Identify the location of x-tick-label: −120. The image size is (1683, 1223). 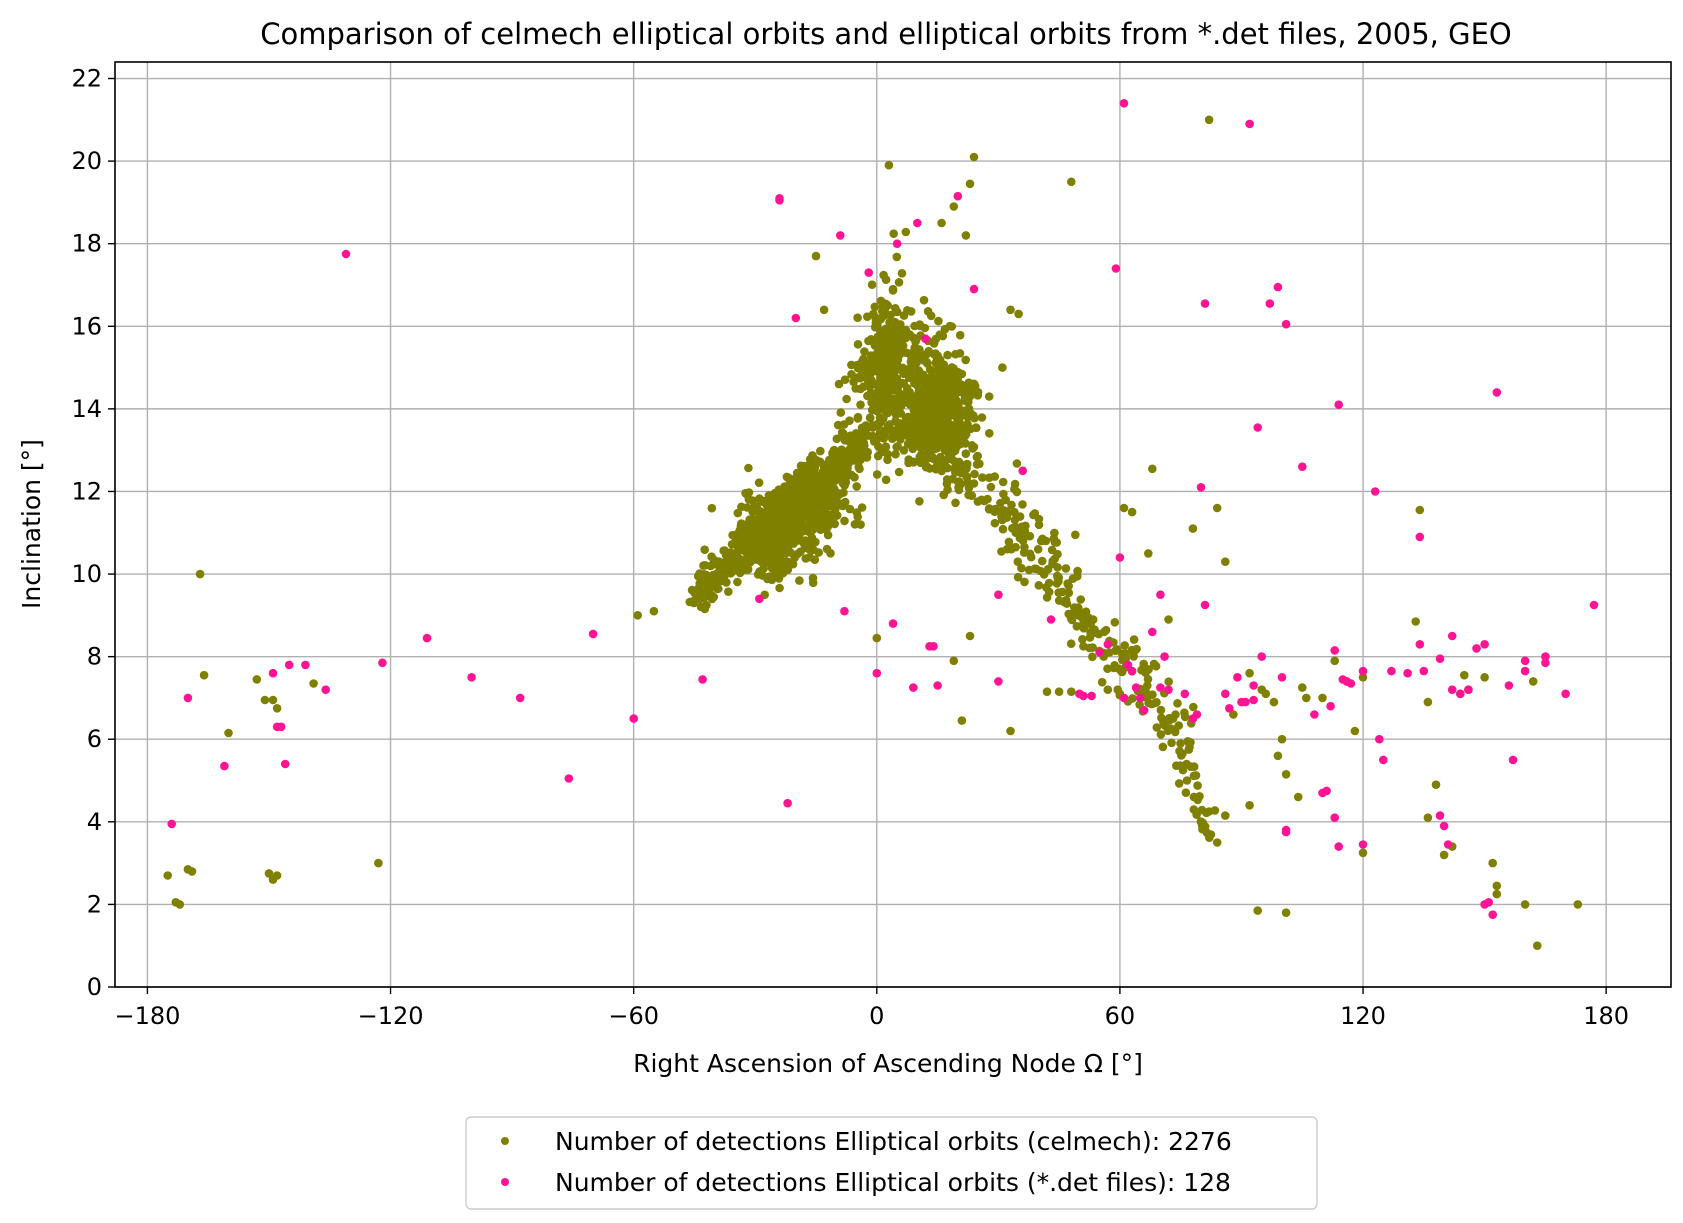
(391, 1016).